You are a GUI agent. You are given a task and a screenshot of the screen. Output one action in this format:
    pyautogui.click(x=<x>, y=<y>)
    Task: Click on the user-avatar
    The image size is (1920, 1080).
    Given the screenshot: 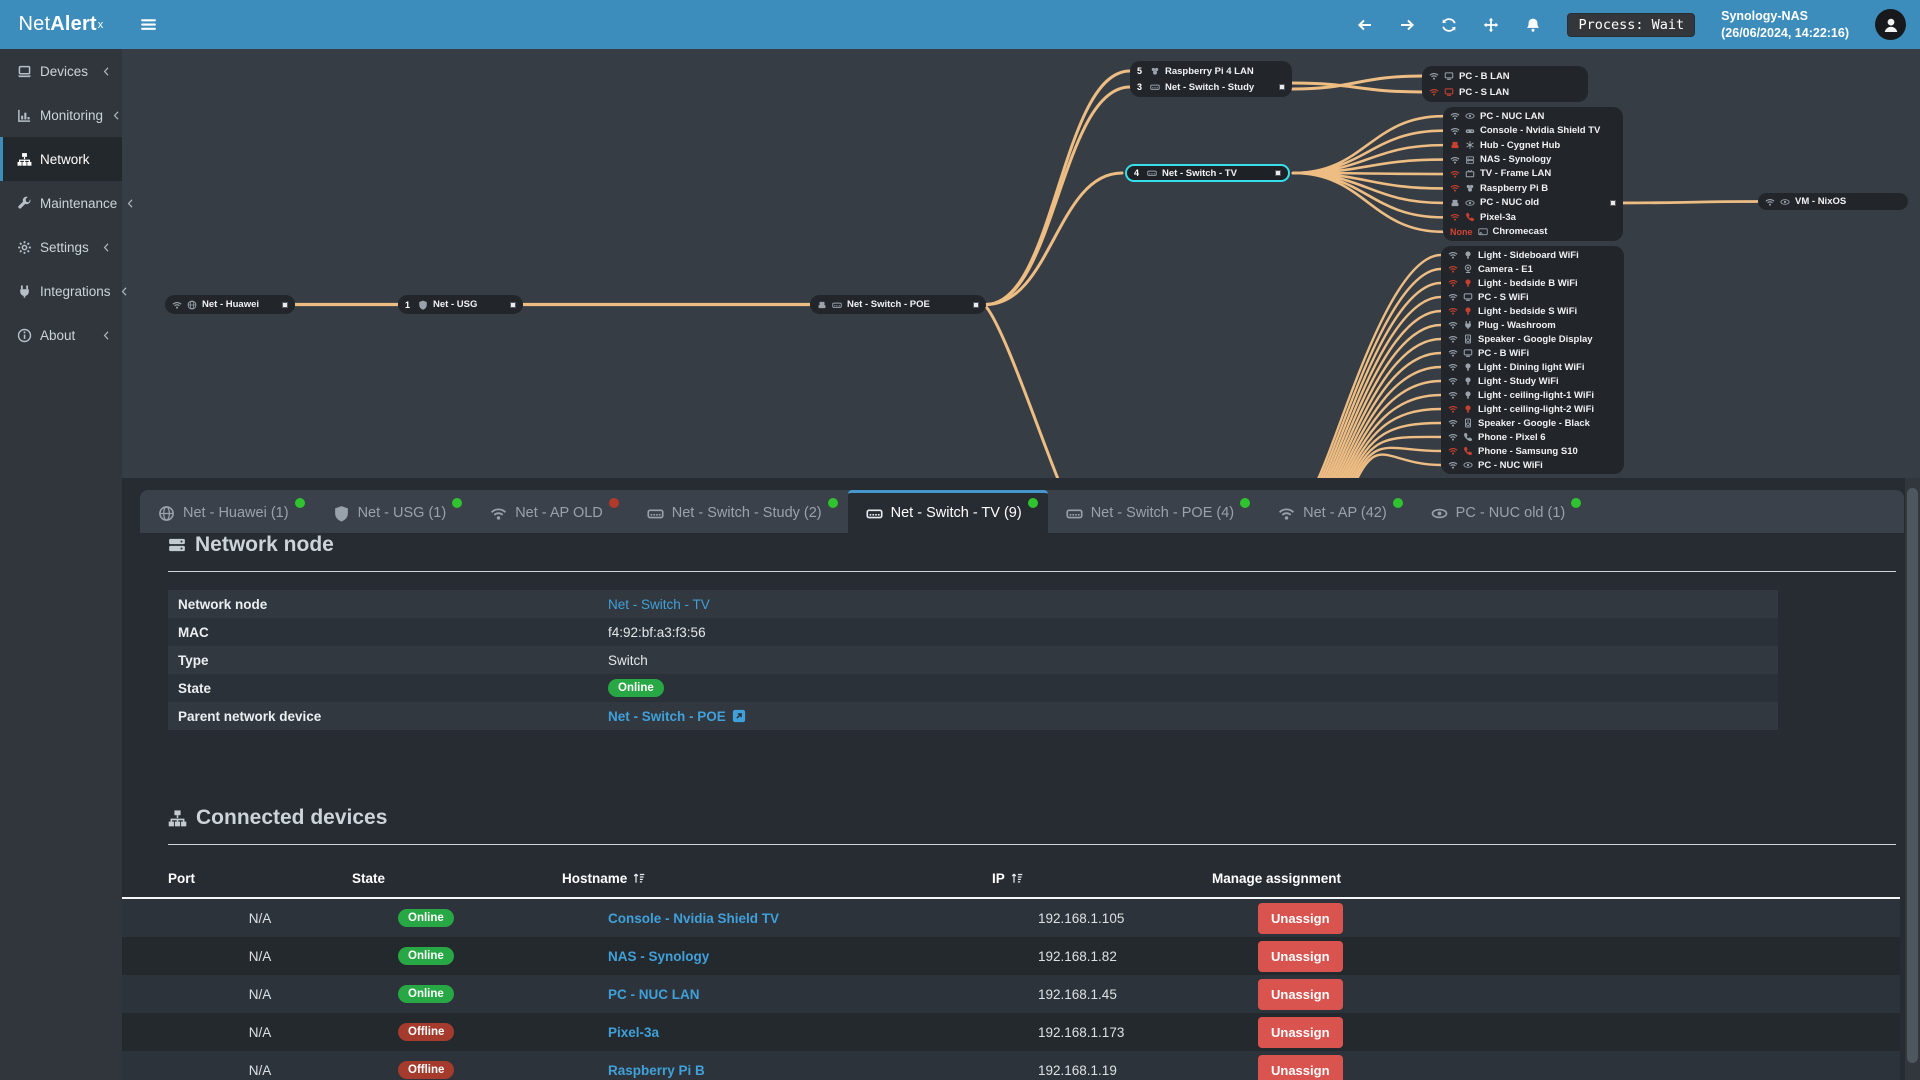 What is the action you would take?
    pyautogui.click(x=1890, y=24)
    